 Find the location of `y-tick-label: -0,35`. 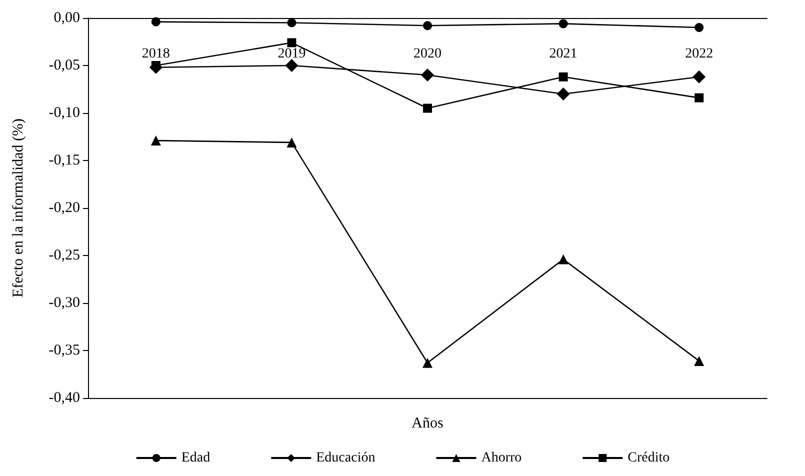

y-tick-label: -0,35 is located at coordinates (64, 350).